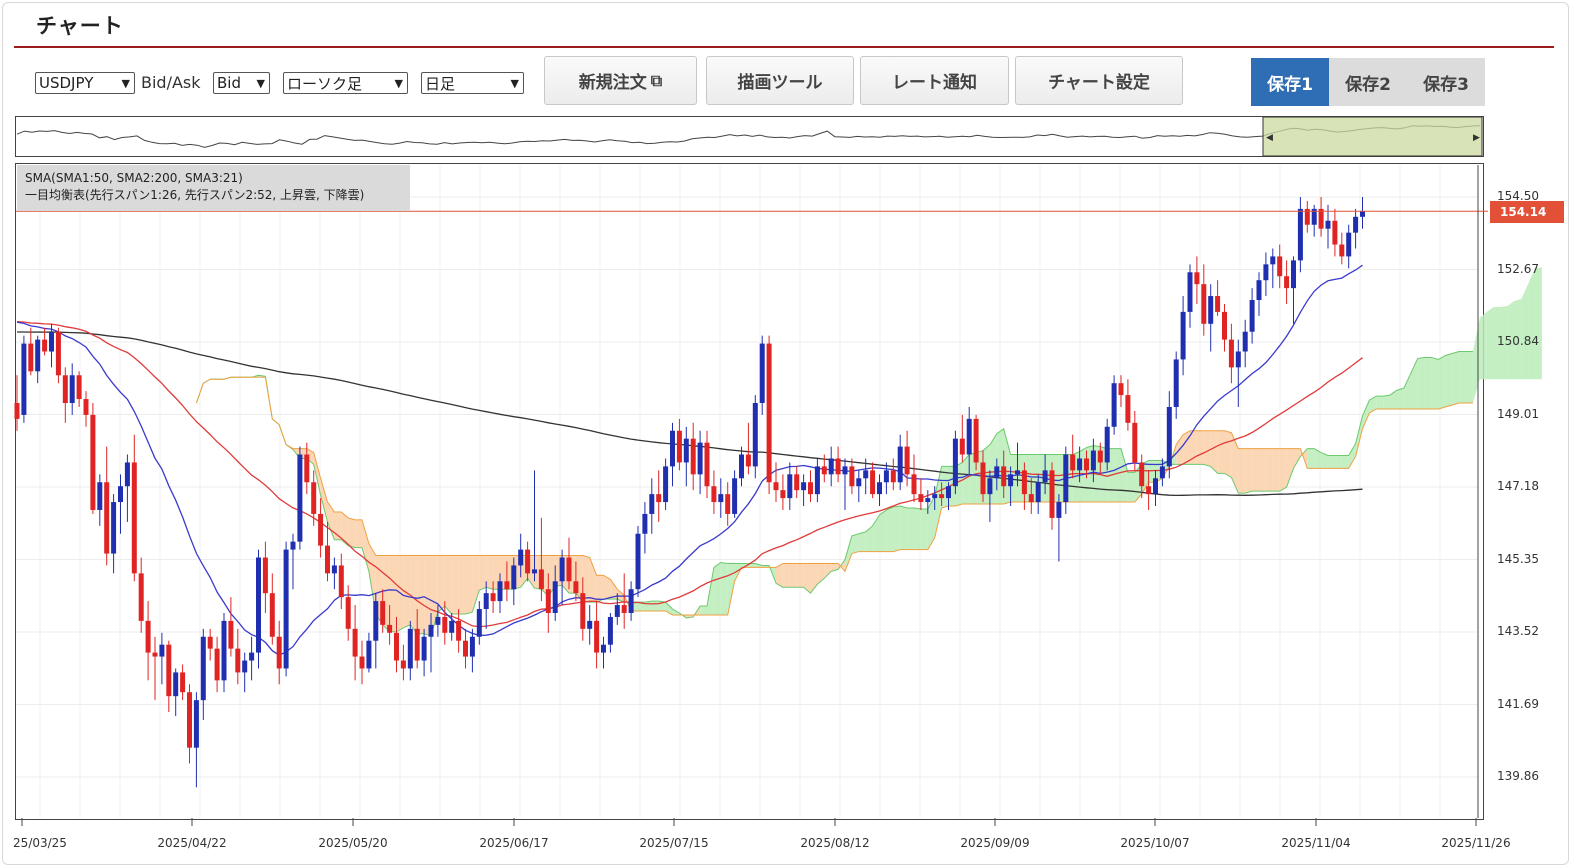 The height and width of the screenshot is (866, 1571). I want to click on drawing-tool-button: 描画ツール, so click(780, 80).